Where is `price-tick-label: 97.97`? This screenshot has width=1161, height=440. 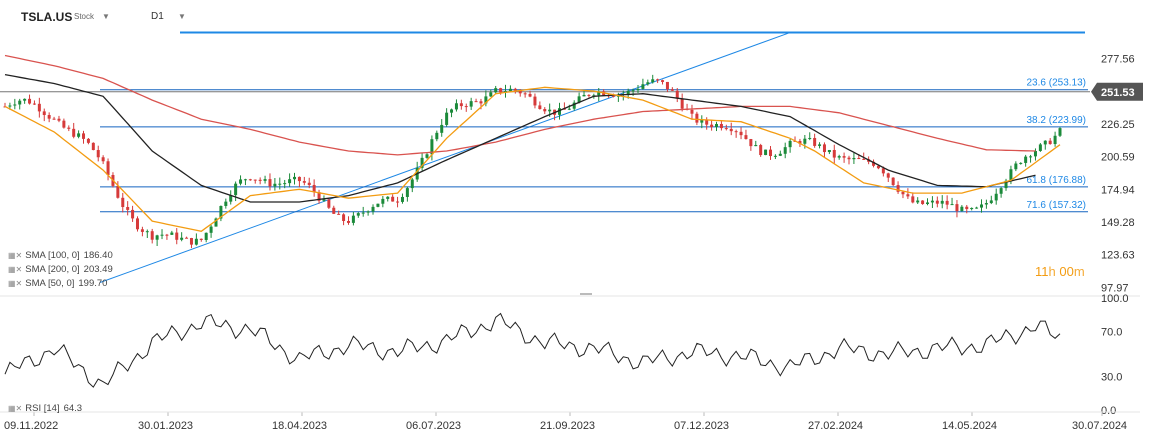 price-tick-label: 97.97 is located at coordinates (1115, 288).